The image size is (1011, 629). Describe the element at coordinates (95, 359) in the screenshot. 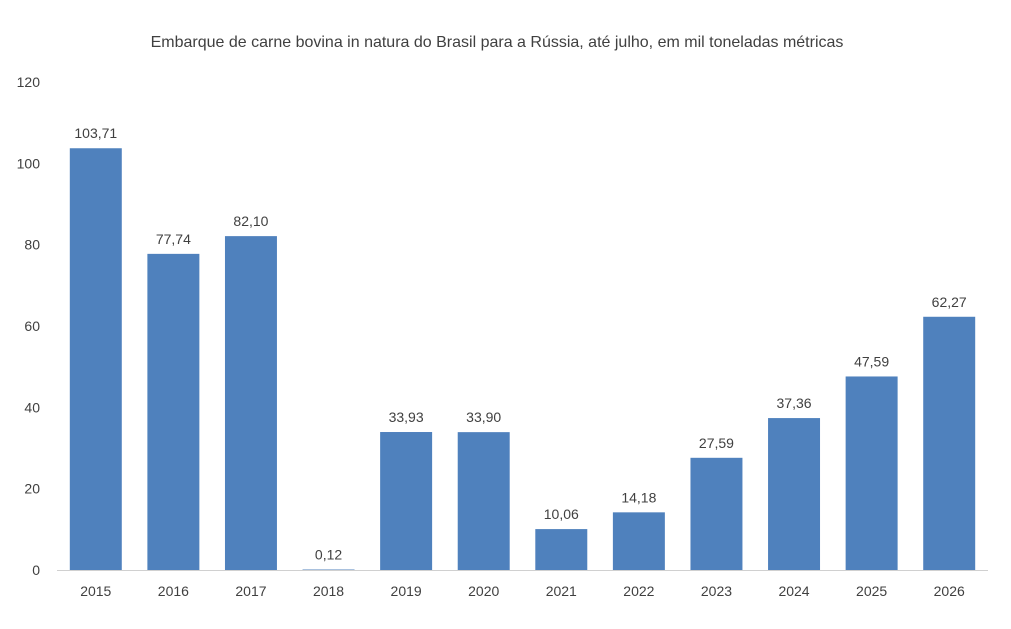

I see `bar-2015` at that location.